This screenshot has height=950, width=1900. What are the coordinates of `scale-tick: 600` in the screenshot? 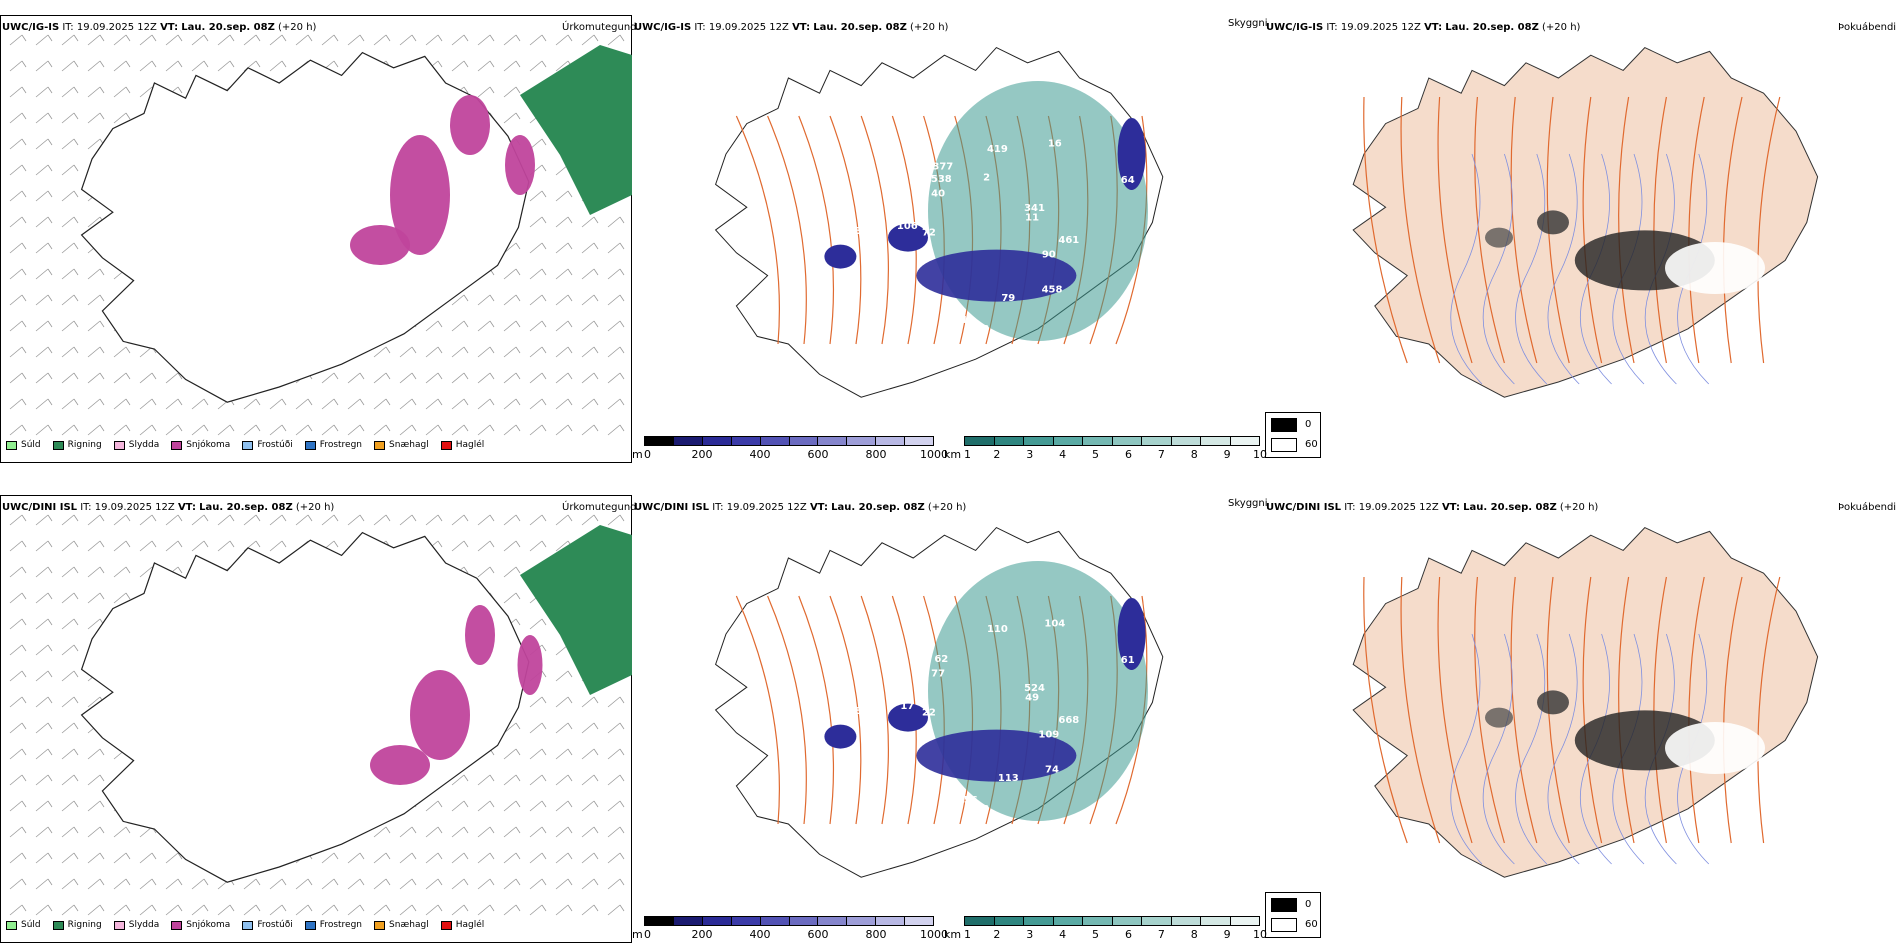 It's located at (818, 934).